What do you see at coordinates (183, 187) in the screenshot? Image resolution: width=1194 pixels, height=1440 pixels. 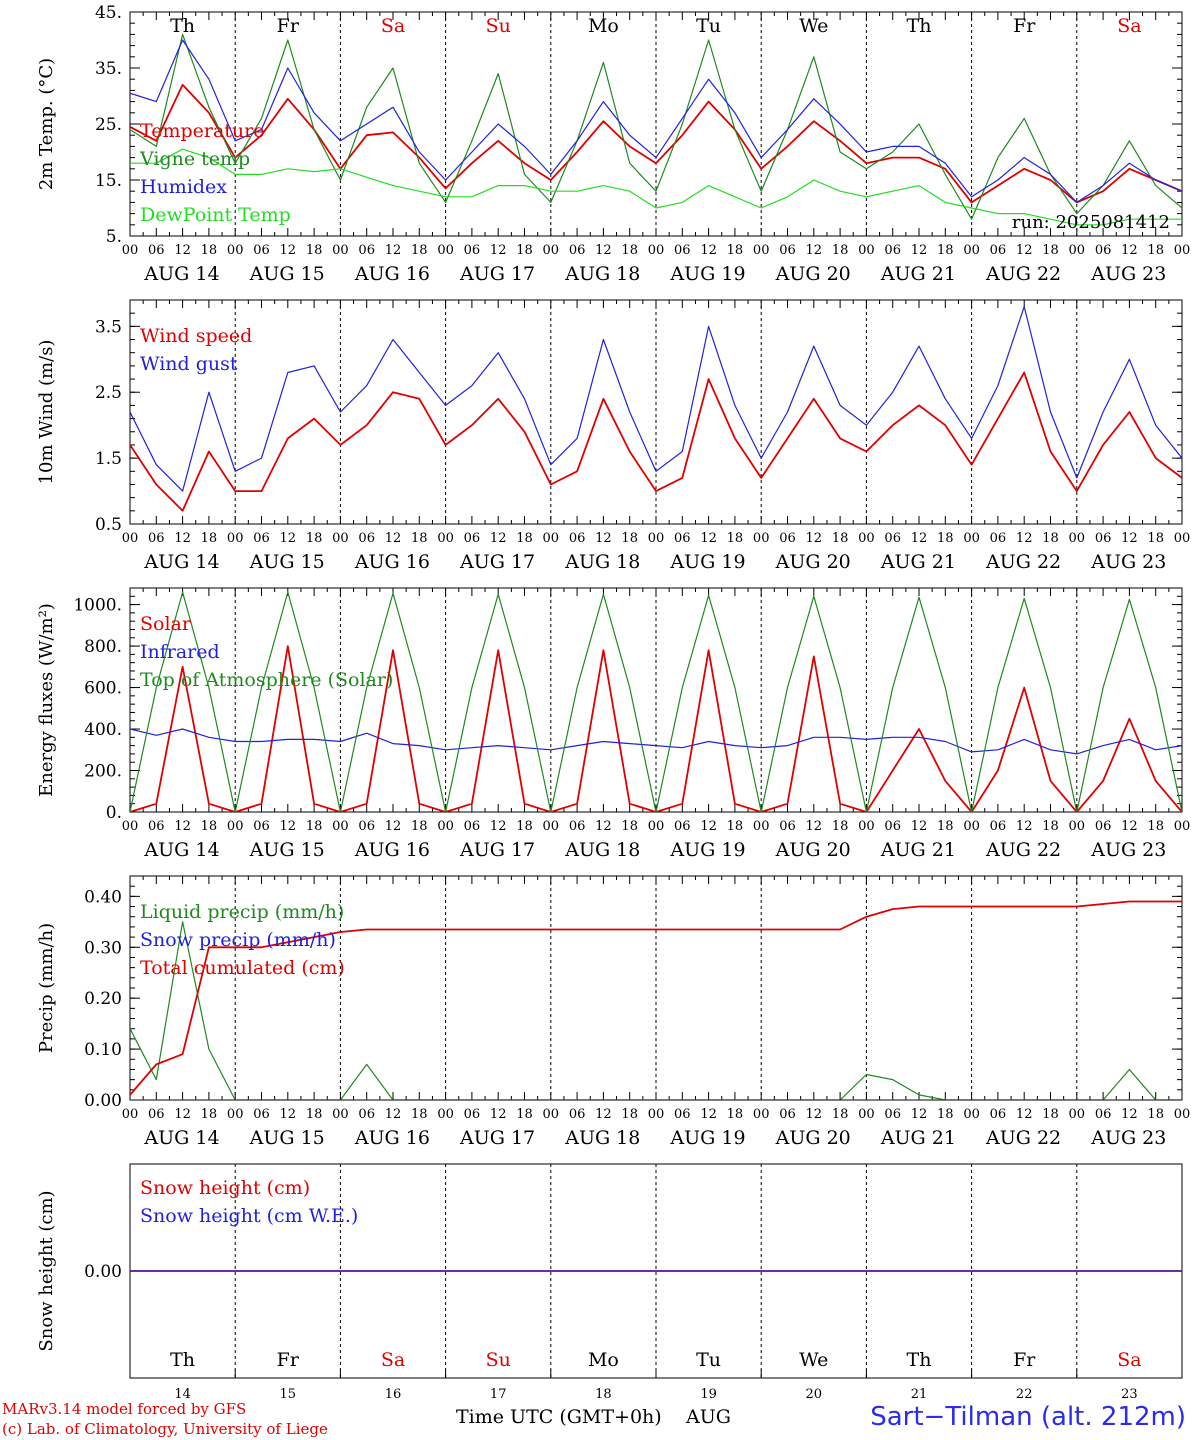 I see `legend-entry: Humidex` at bounding box center [183, 187].